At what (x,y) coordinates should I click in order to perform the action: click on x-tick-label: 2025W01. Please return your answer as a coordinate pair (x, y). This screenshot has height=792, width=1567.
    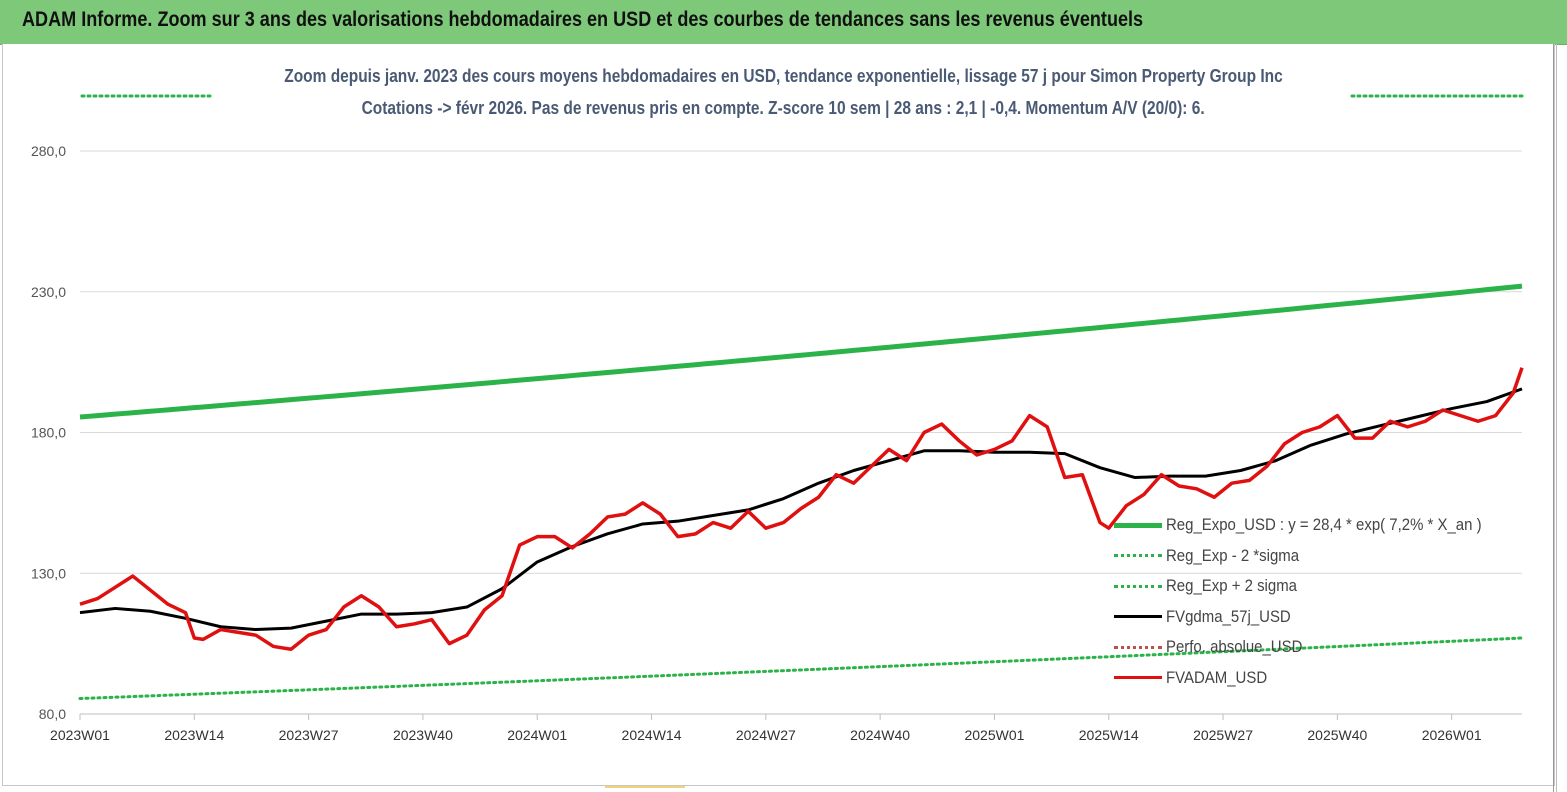
    Looking at the image, I should click on (994, 735).